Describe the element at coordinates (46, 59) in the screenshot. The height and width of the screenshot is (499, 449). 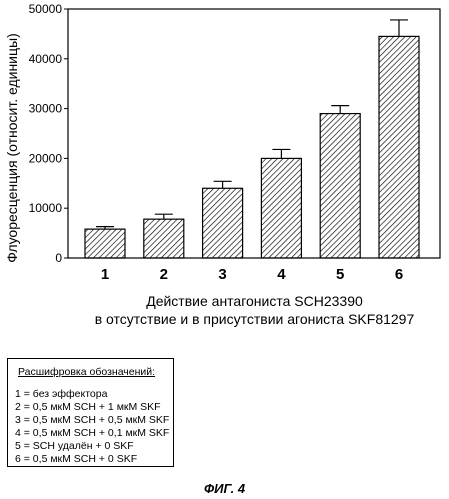
I see `y-tick-label: 40000` at that location.